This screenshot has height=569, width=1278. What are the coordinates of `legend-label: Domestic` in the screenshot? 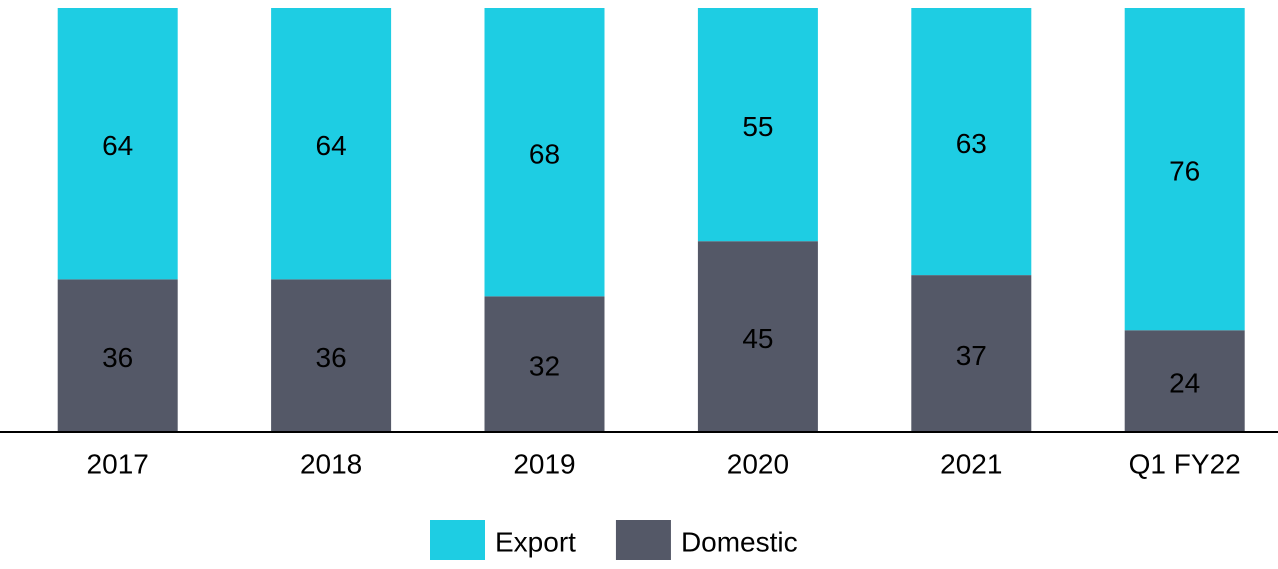 It's located at (739, 541).